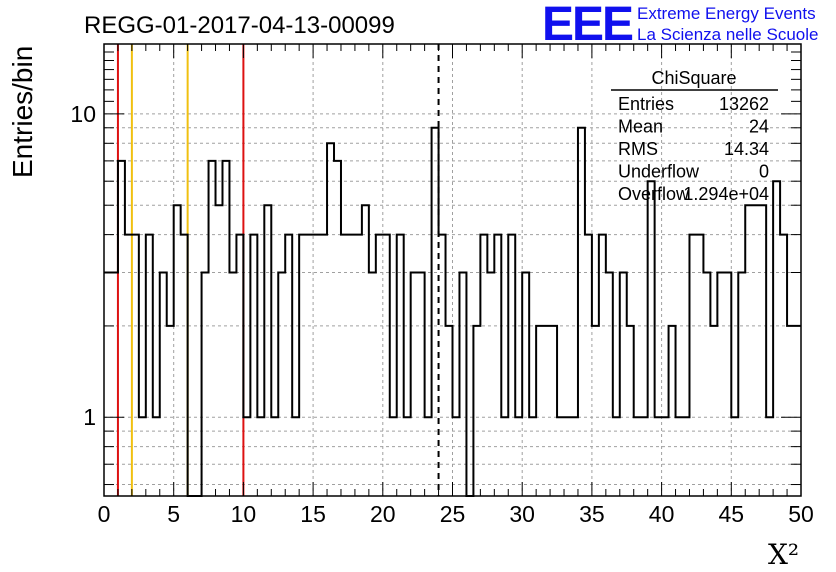  What do you see at coordinates (89, 417) in the screenshot?
I see `y-tick-label: 1` at bounding box center [89, 417].